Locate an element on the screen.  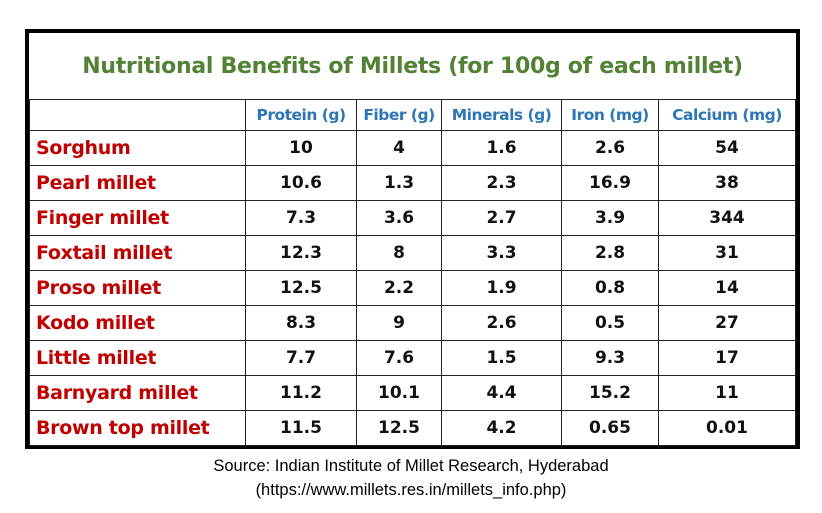
cell-value: 9.3 is located at coordinates (610, 358).